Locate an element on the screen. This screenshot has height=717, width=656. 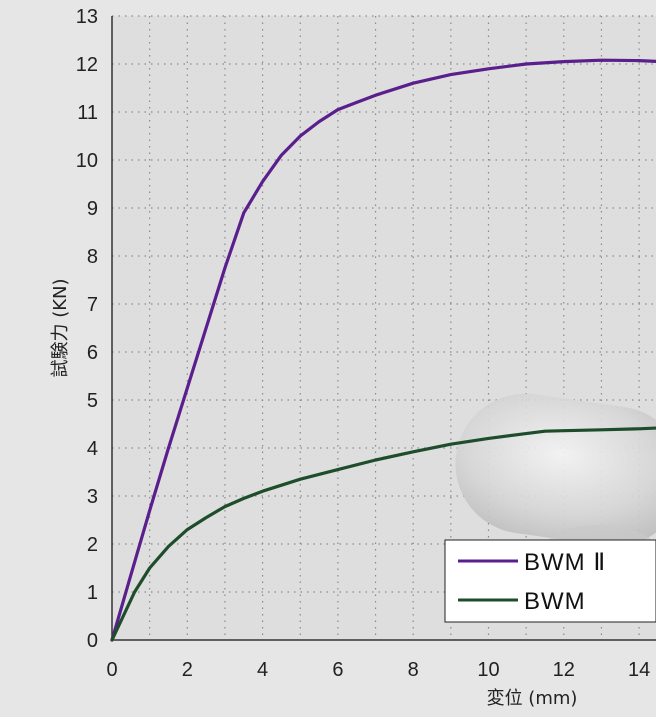
x-axis-label: 変位 (mm) is located at coordinates (532, 698).